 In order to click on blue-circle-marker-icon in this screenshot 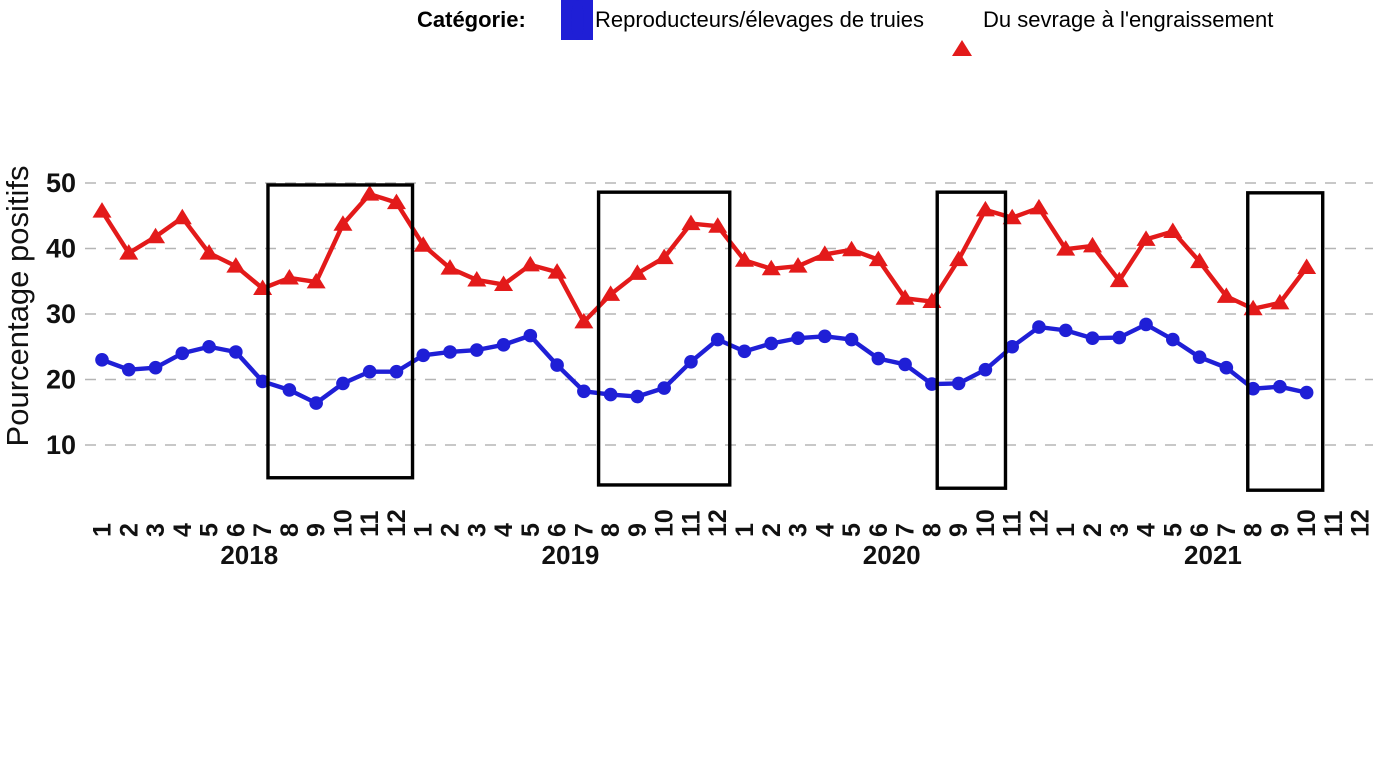, I will do `click(577, 20)`.